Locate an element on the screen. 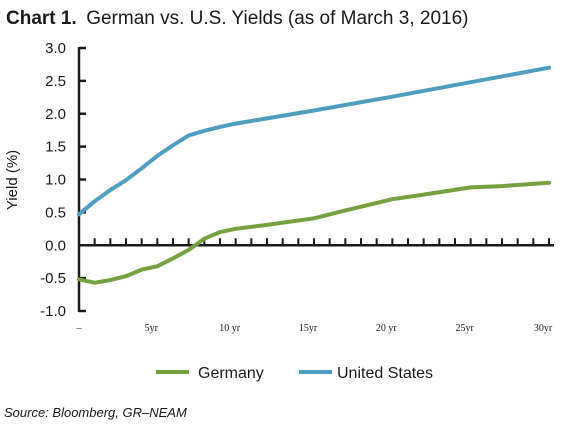 The height and width of the screenshot is (429, 573). y-tick-label: -0.5 is located at coordinates (53, 278).